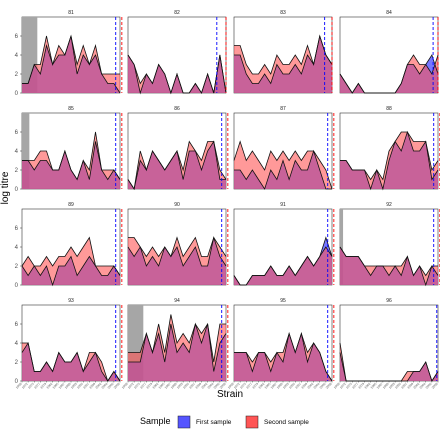 The height and width of the screenshot is (432, 440). What do you see at coordinates (72, 148) in the screenshot?
I see `panel-85: 85` at bounding box center [72, 148].